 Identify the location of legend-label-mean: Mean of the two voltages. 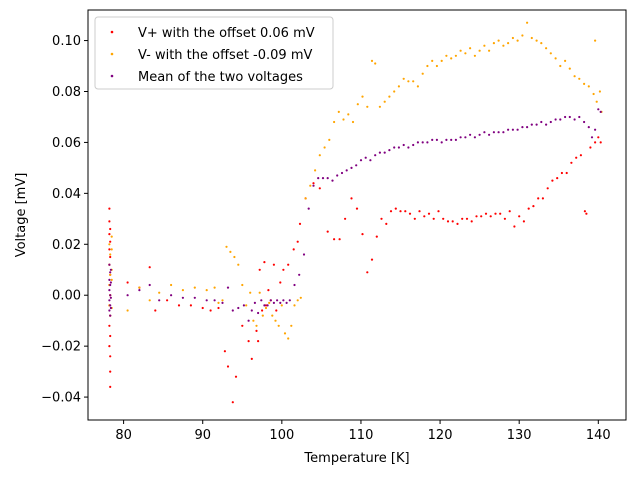
(220, 77).